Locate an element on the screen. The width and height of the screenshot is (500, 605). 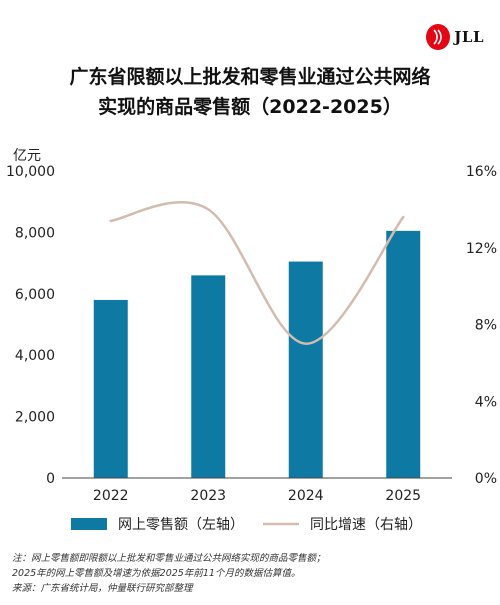
bar-2023 is located at coordinates (208, 376).